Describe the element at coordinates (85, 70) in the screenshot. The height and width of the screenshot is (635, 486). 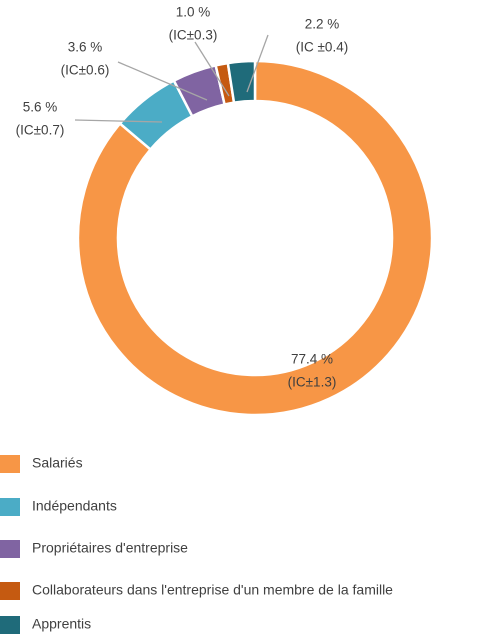
I see `ci-label: (IC±0.6)` at that location.